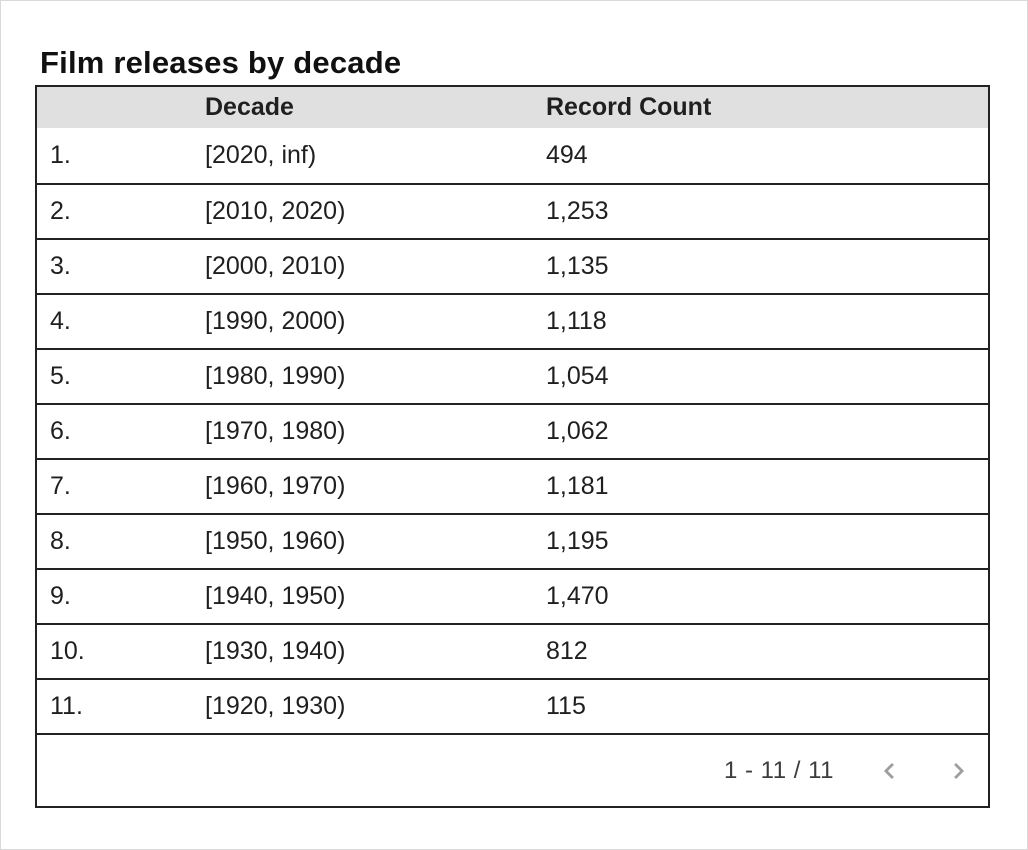 This screenshot has width=1028, height=850. What do you see at coordinates (567, 155) in the screenshot?
I see `row-count: 494` at bounding box center [567, 155].